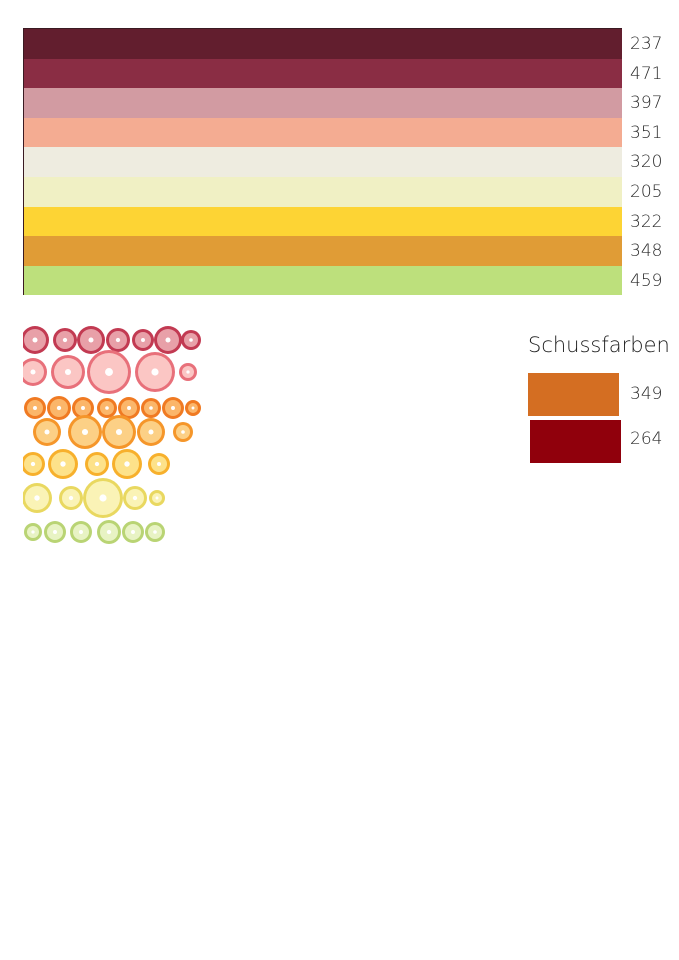 The width and height of the screenshot is (679, 960). I want to click on warp-code: 351, so click(646, 132).